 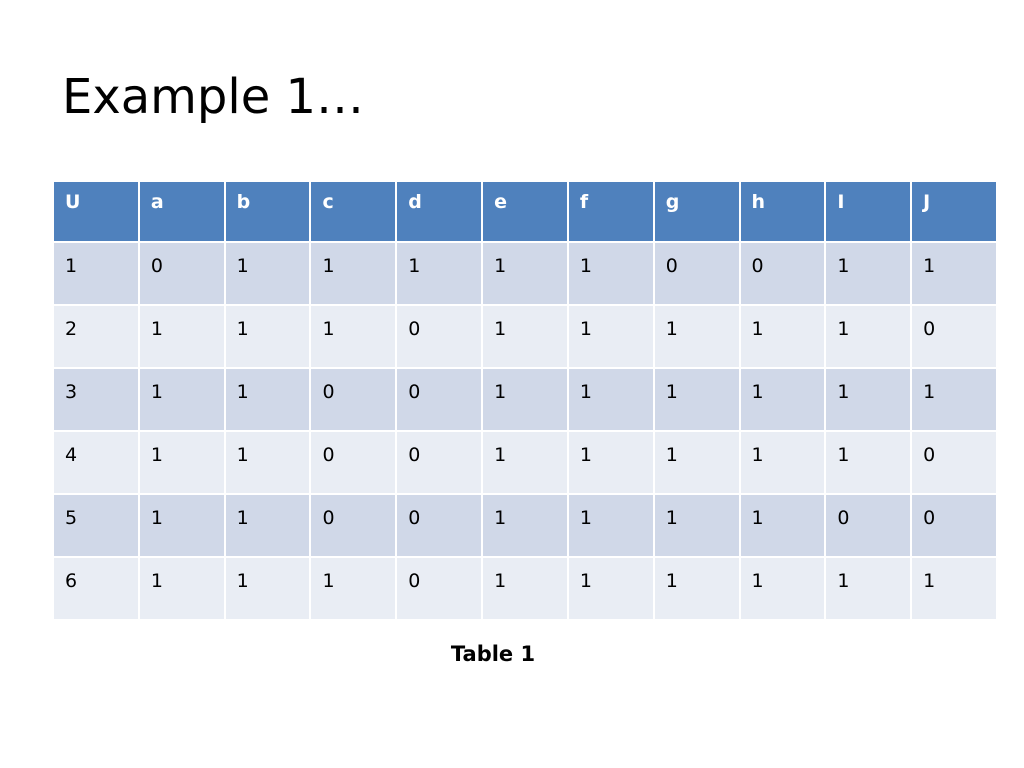 What do you see at coordinates (96, 399) in the screenshot?
I see `table-cell: 3` at bounding box center [96, 399].